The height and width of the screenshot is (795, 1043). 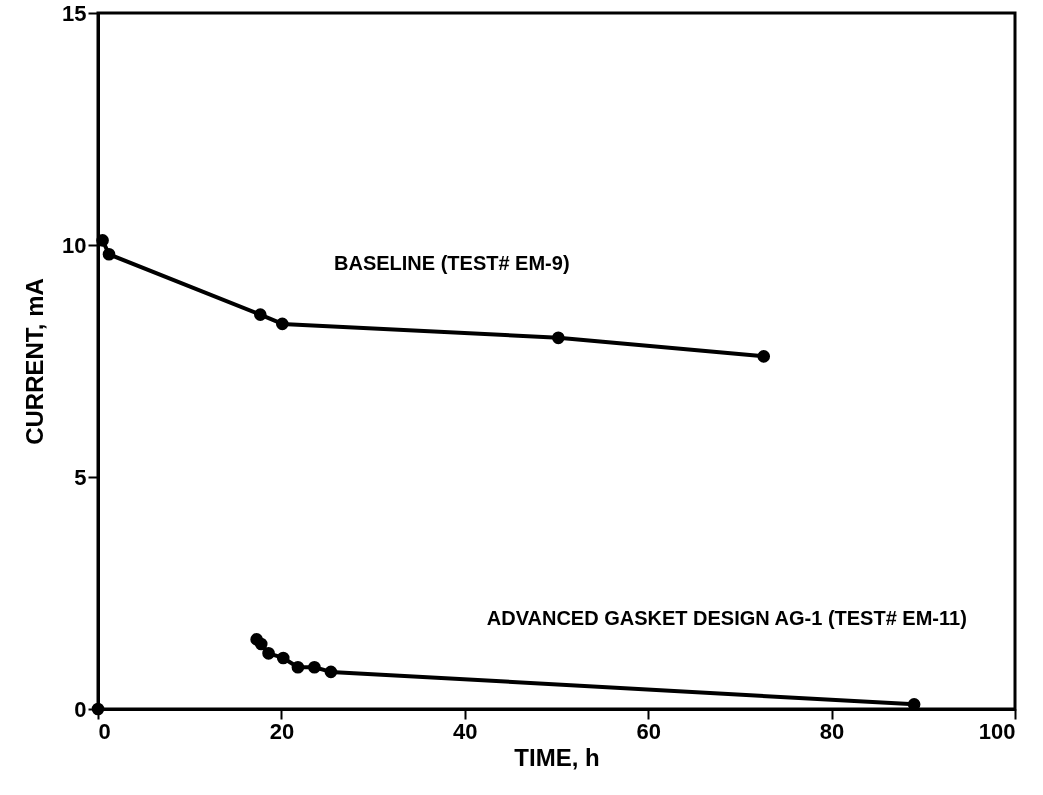 What do you see at coordinates (80, 709) in the screenshot?
I see `y-tick-label: 0` at bounding box center [80, 709].